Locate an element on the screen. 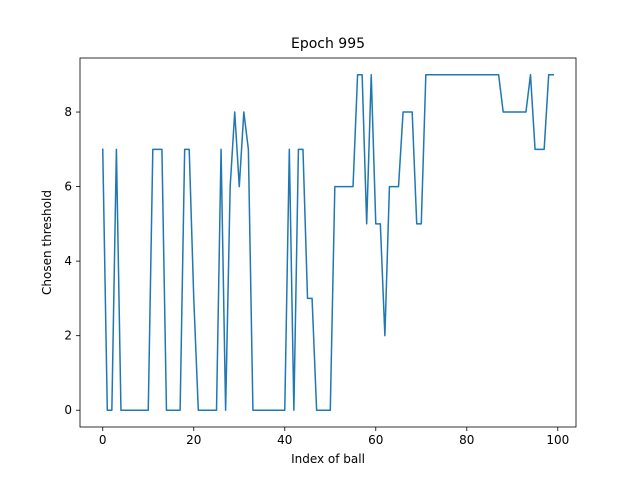  chart-title: Epoch 995 is located at coordinates (328, 44).